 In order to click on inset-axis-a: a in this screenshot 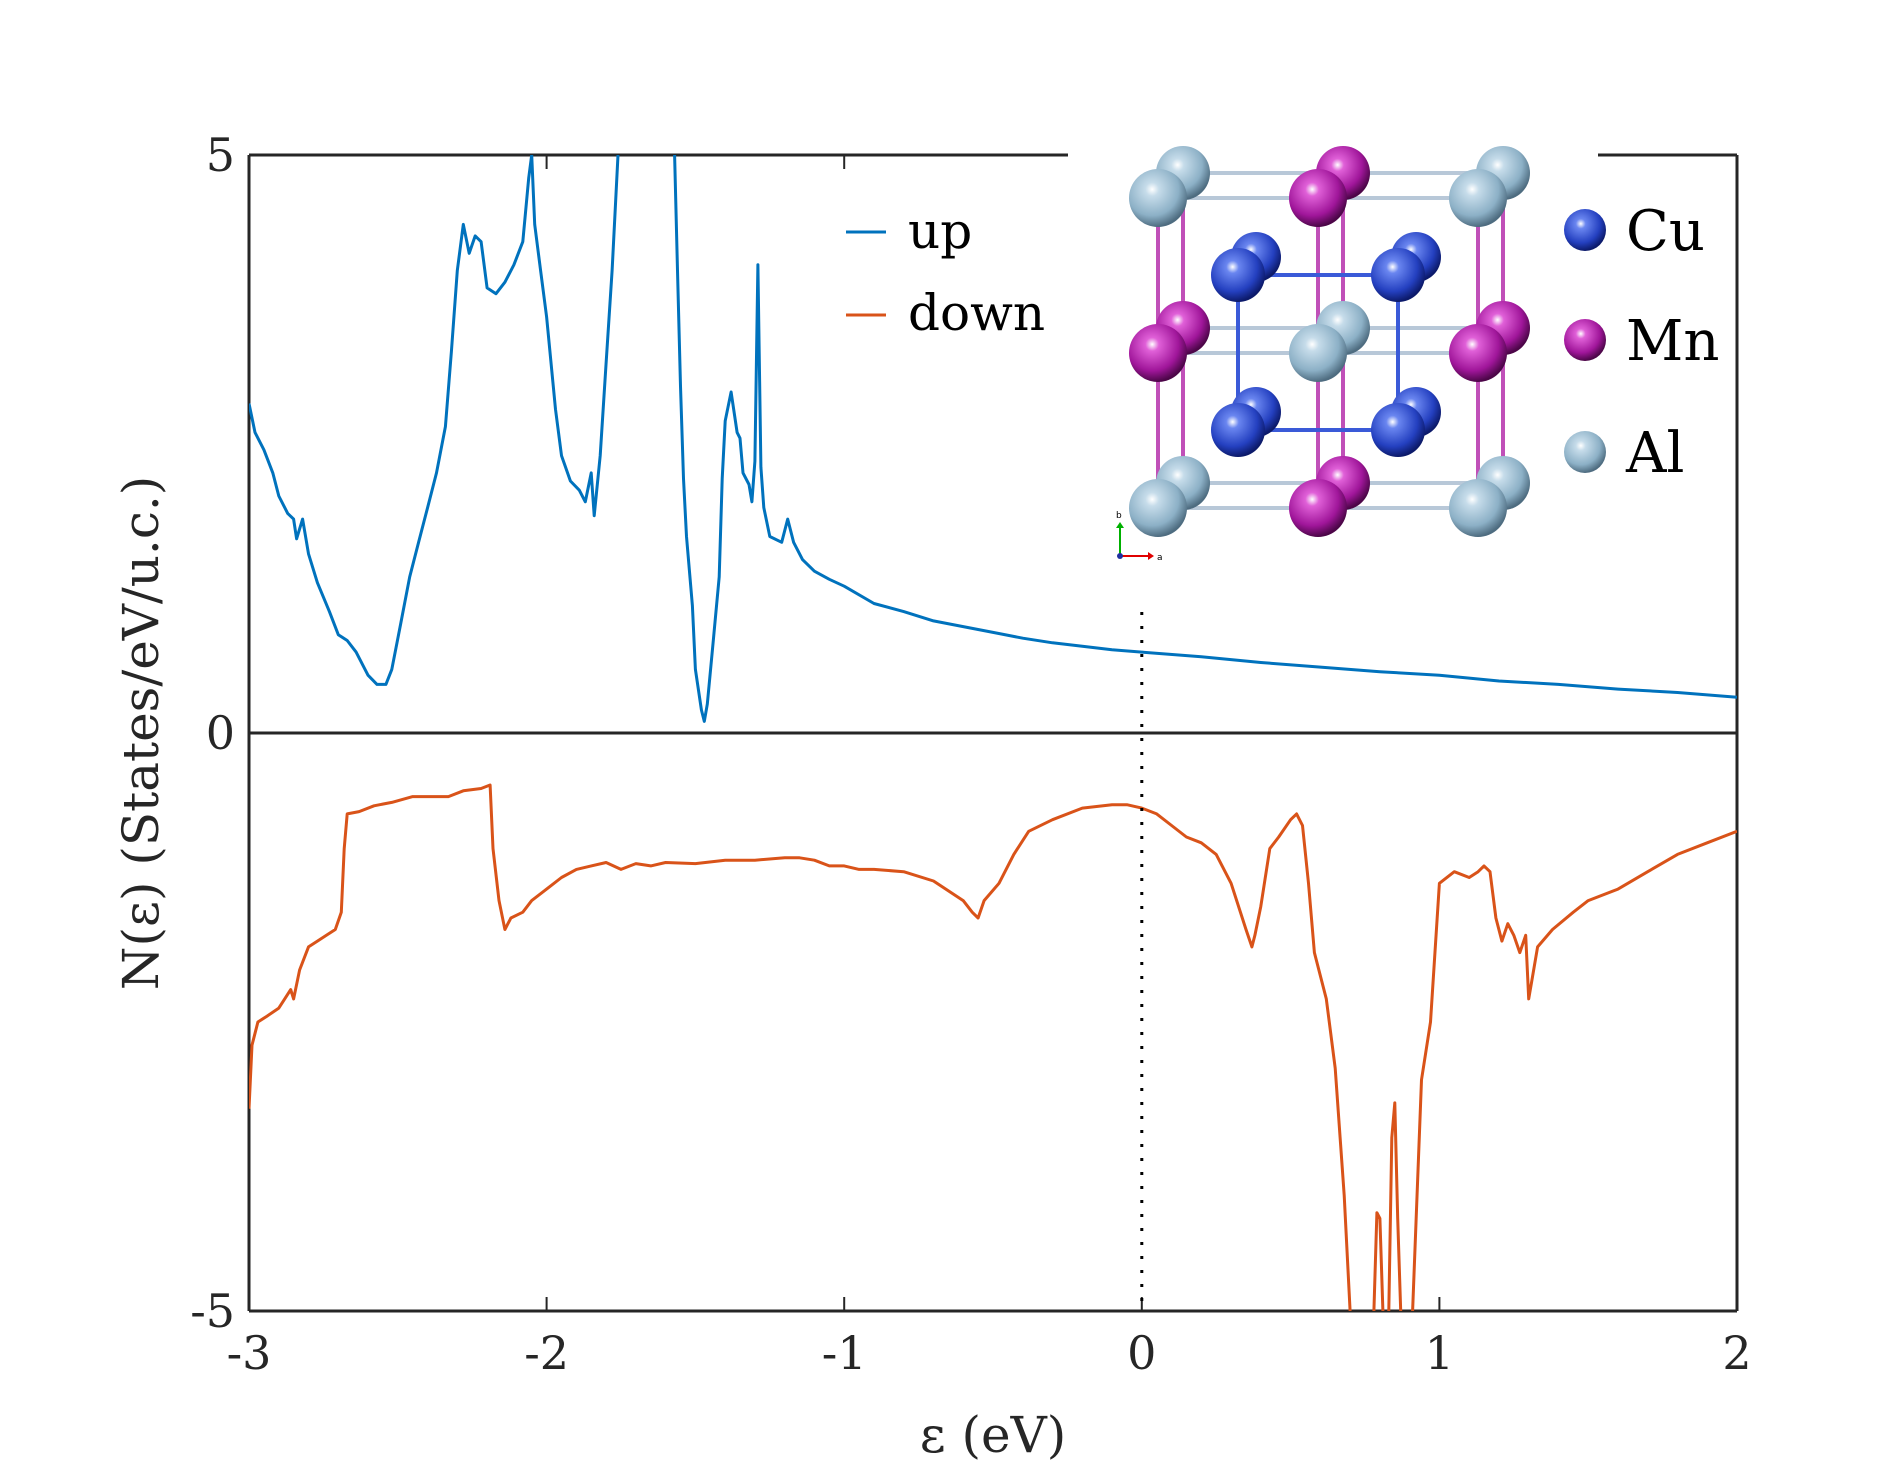, I will do `click(1160, 558)`.